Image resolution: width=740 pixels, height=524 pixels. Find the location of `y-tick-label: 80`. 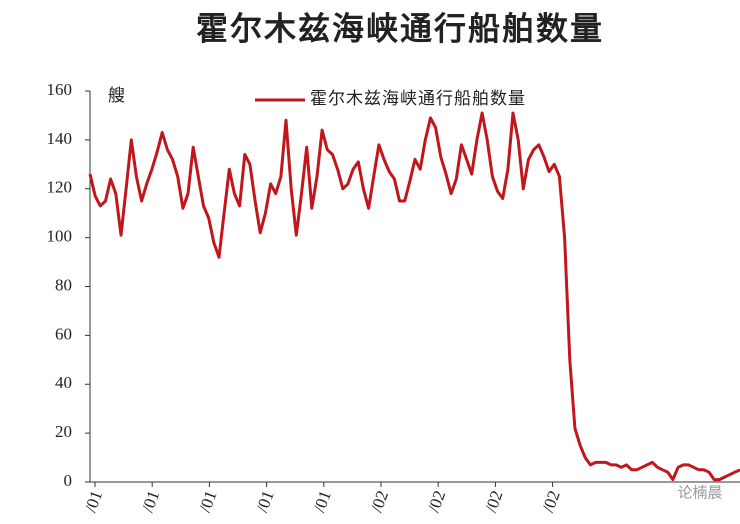

y-tick-label: 80 is located at coordinates (63, 284).